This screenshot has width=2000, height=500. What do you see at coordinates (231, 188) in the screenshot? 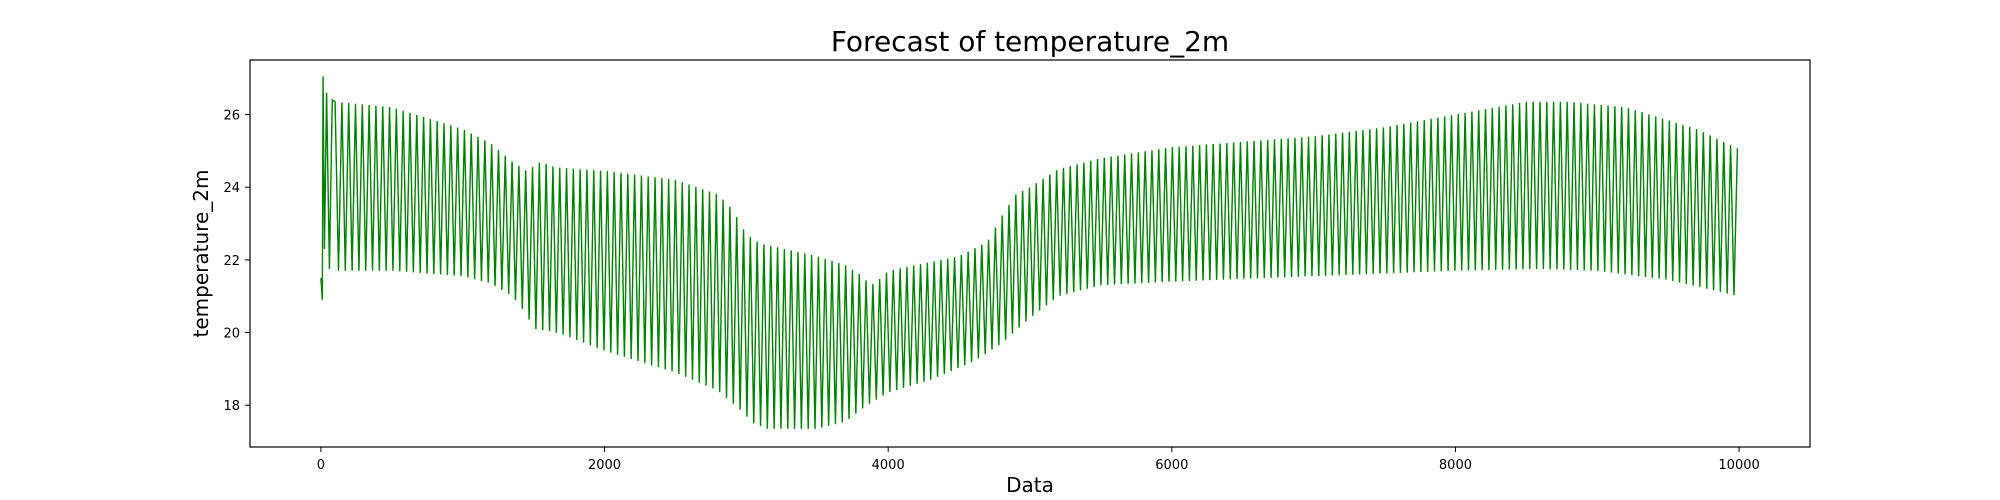
I see `y-tick-label: 24` at bounding box center [231, 188].